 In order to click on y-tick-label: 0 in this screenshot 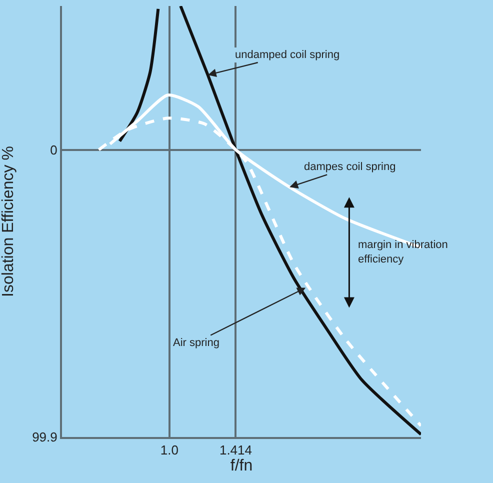, I will do `click(54, 150)`.